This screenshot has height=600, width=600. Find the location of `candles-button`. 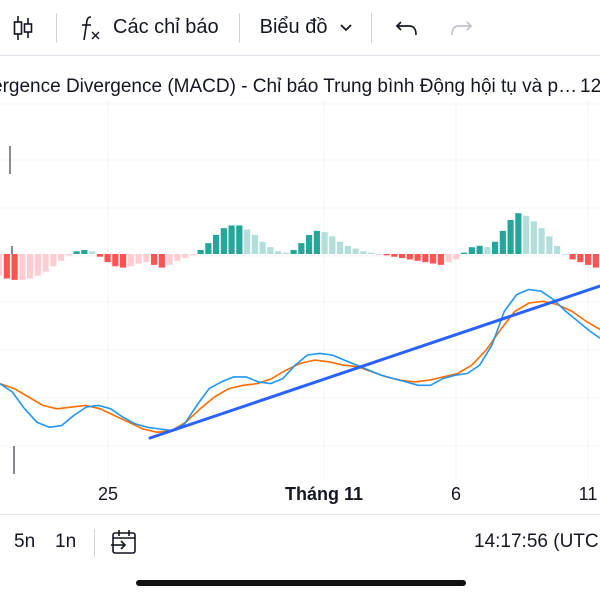

candles-button is located at coordinates (23, 28).